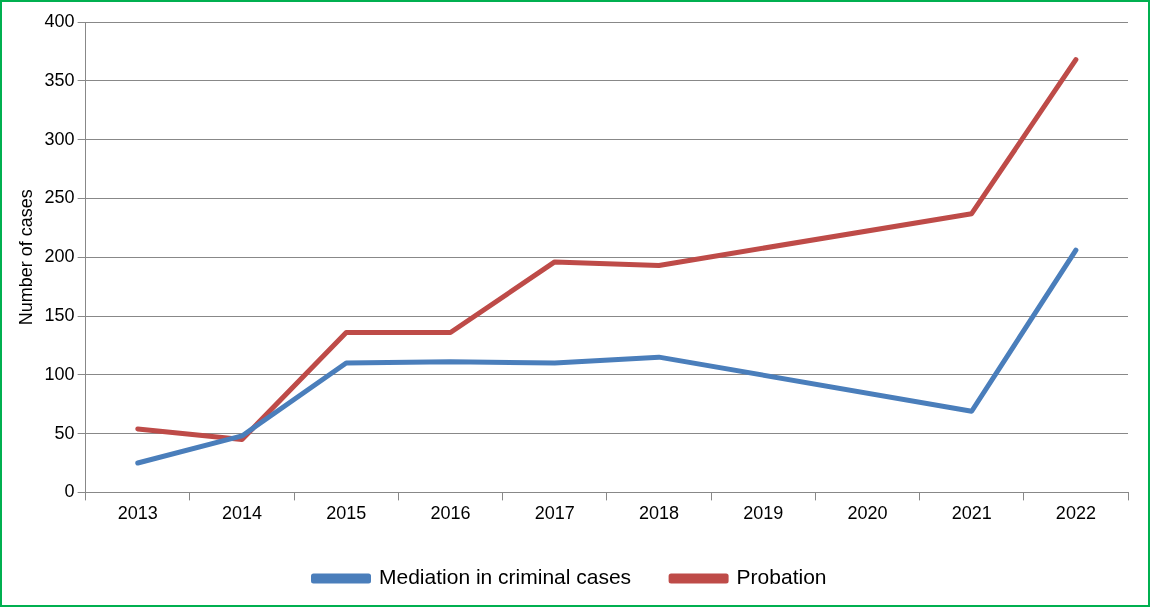 The width and height of the screenshot is (1150, 607). What do you see at coordinates (554, 513) in the screenshot?
I see `x-tick-label: 2017` at bounding box center [554, 513].